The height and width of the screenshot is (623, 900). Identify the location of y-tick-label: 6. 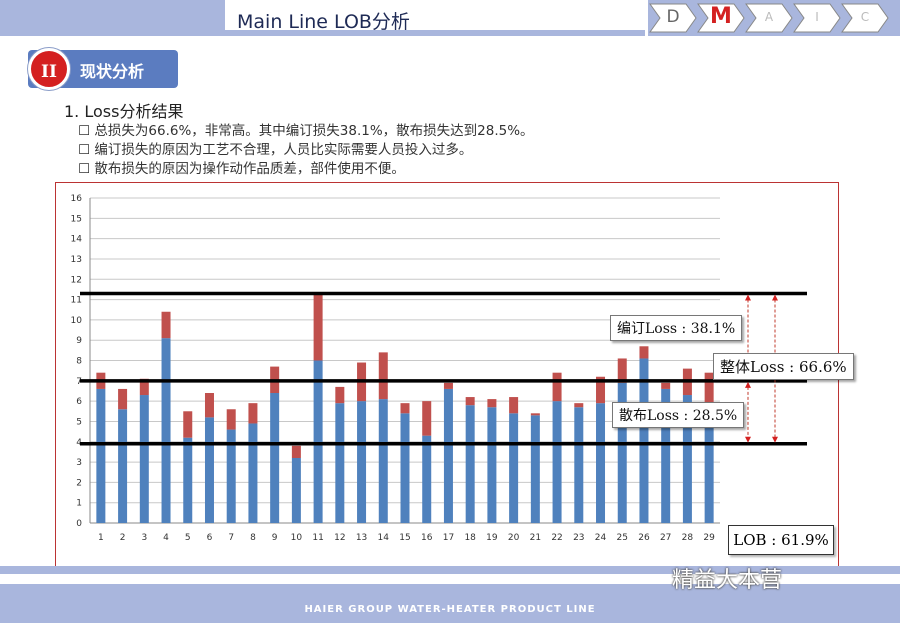
(79, 402).